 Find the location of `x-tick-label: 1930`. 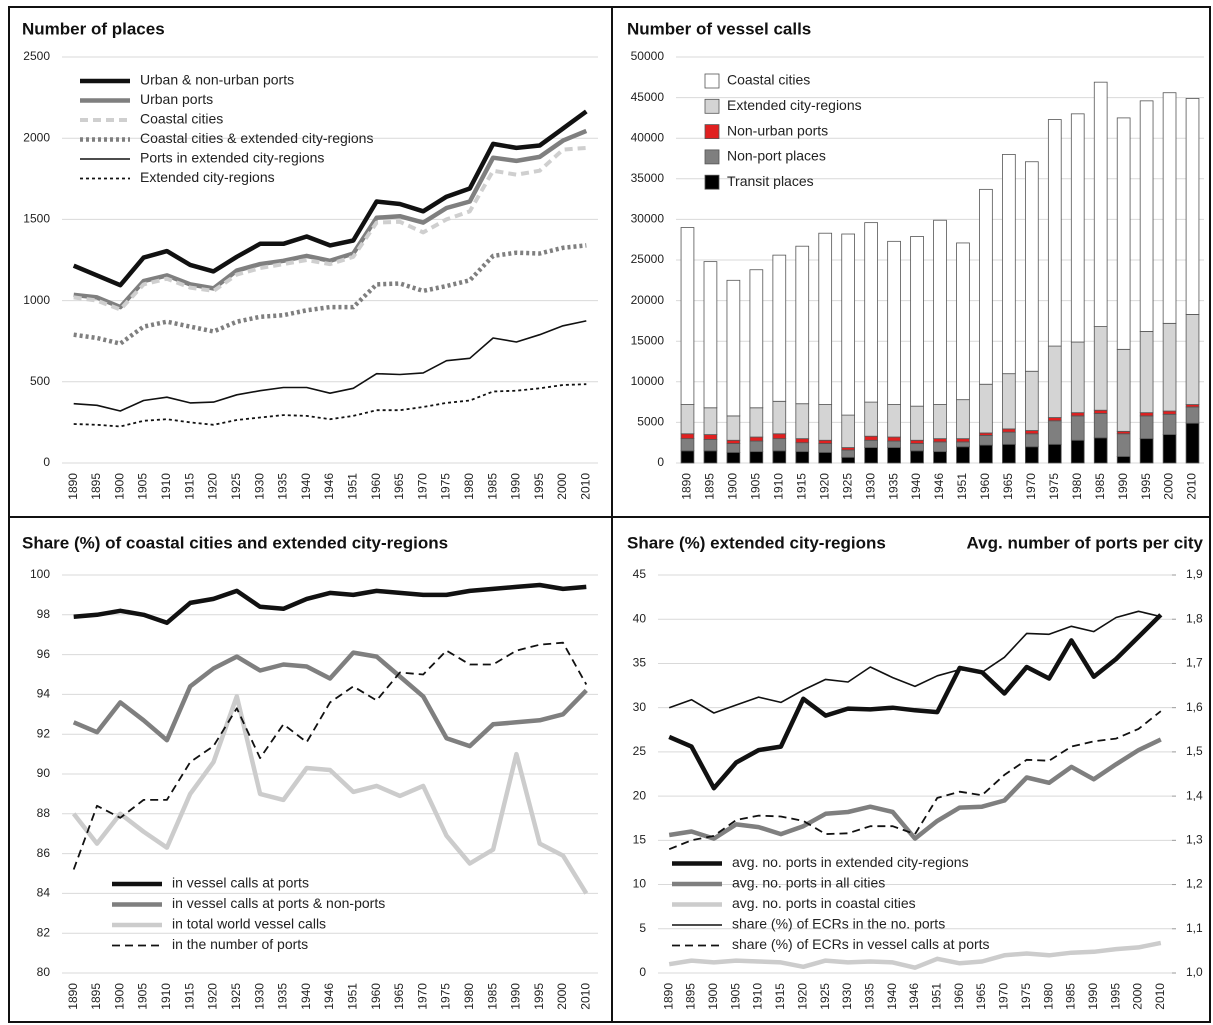

x-tick-label: 1930 is located at coordinates (259, 996).